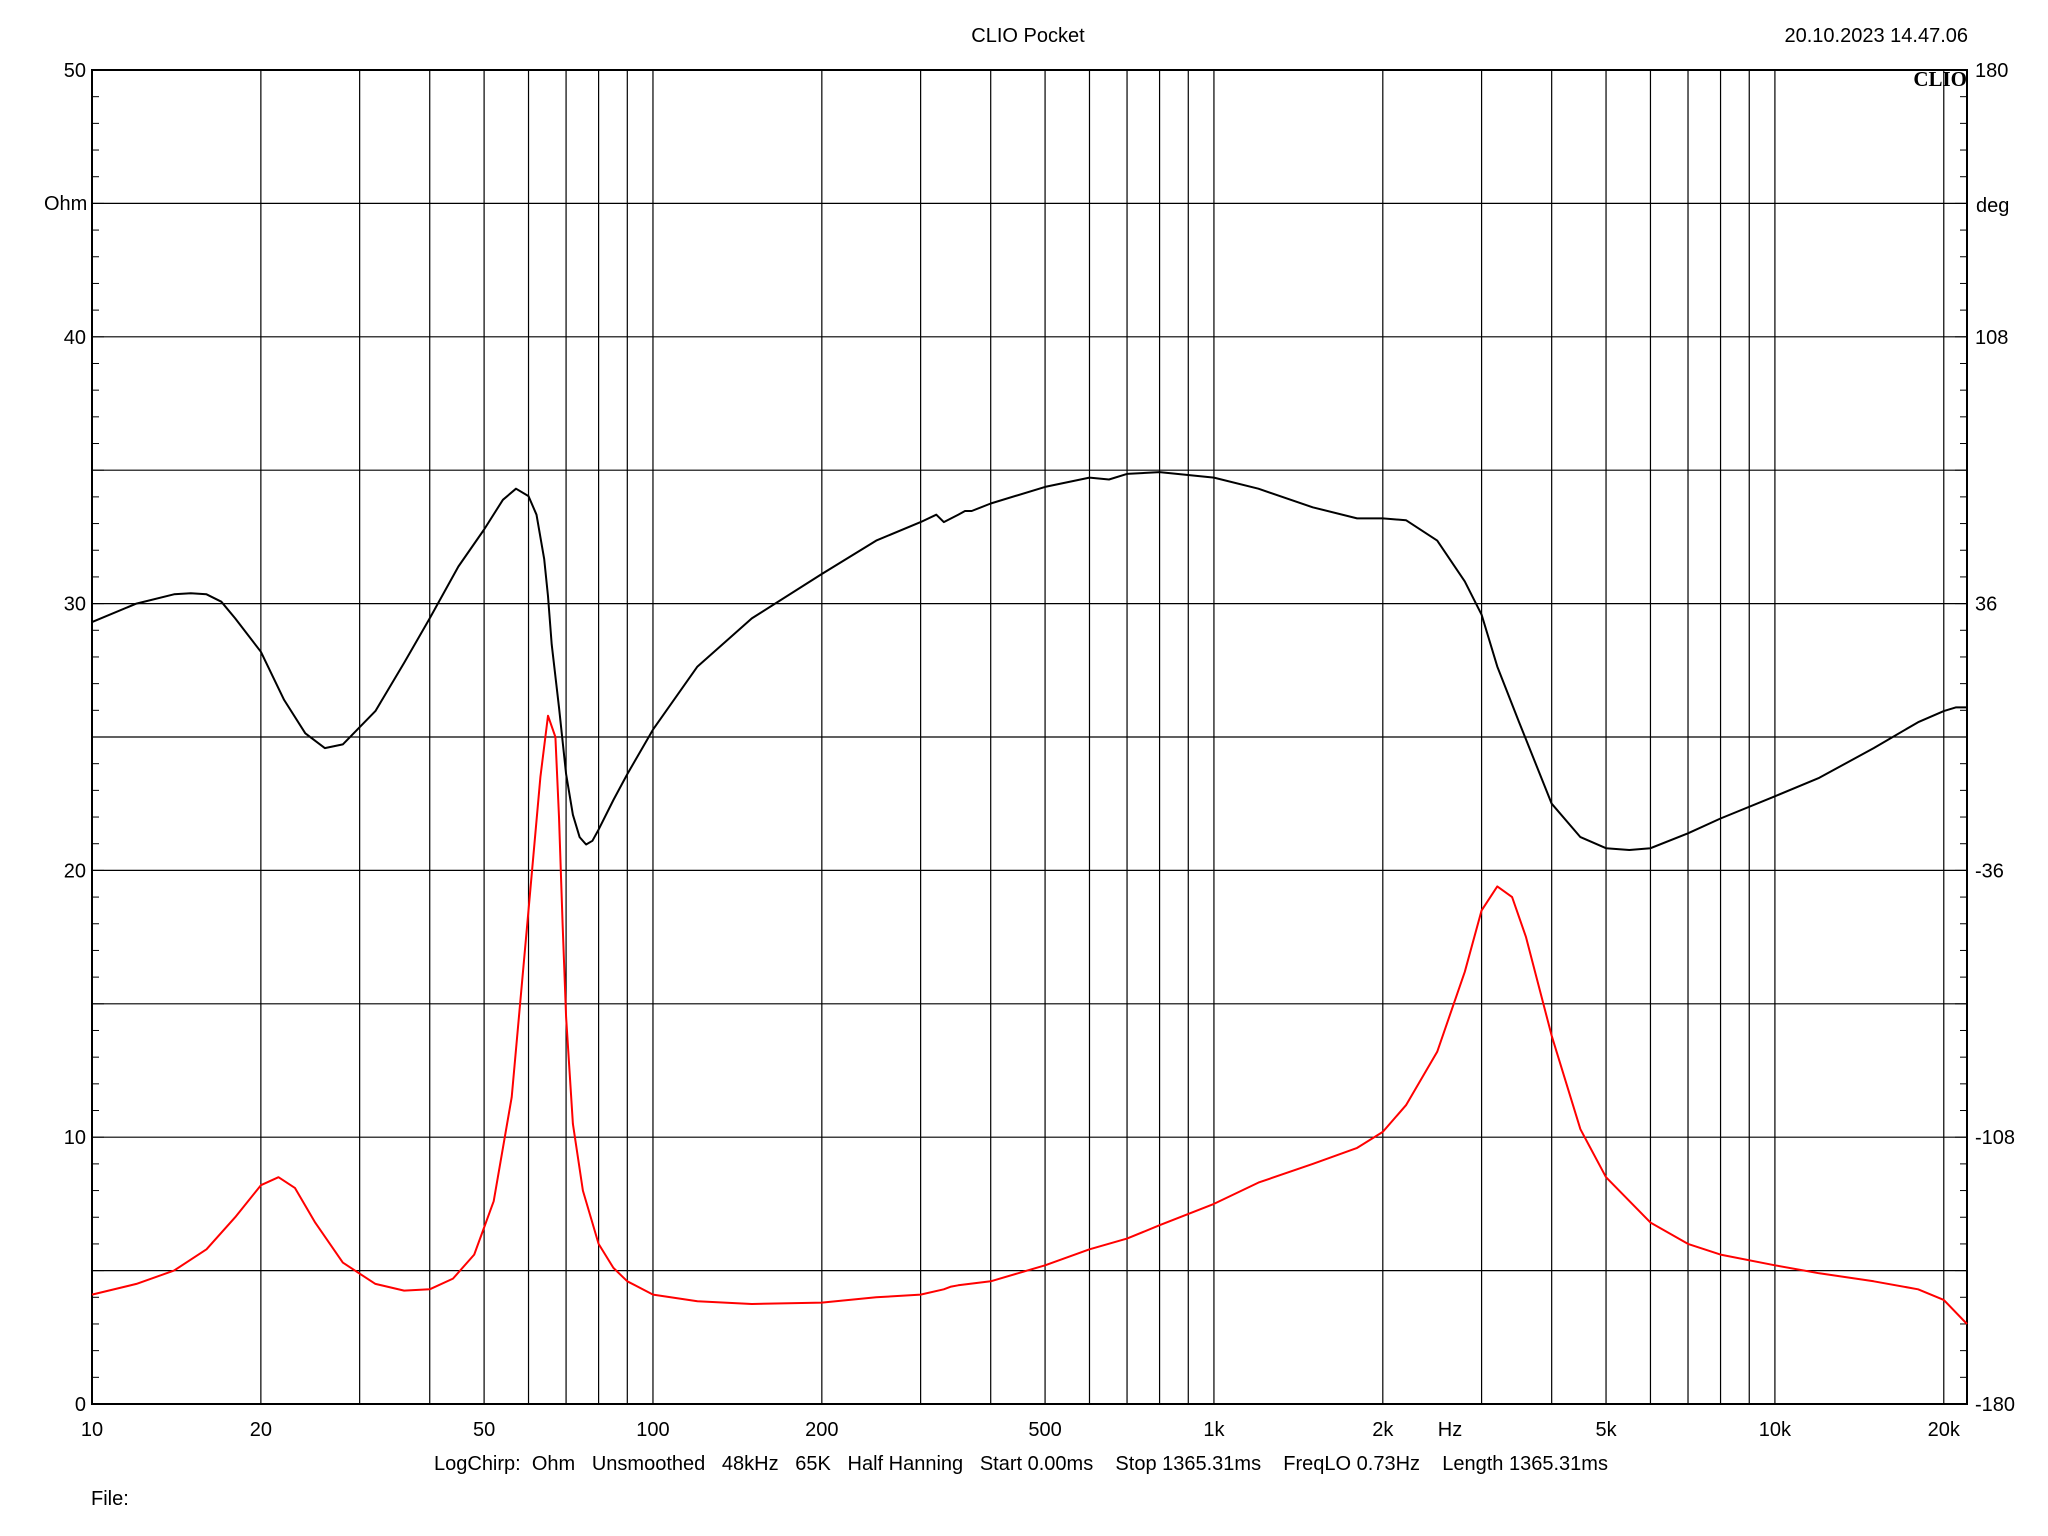 The height and width of the screenshot is (1536, 2048). What do you see at coordinates (1995, 1405) in the screenshot?
I see `right-tick-label: -180` at bounding box center [1995, 1405].